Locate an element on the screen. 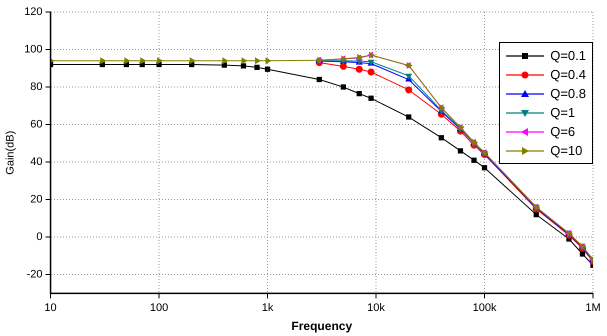  y-tick-label: 40 is located at coordinates (36, 162).